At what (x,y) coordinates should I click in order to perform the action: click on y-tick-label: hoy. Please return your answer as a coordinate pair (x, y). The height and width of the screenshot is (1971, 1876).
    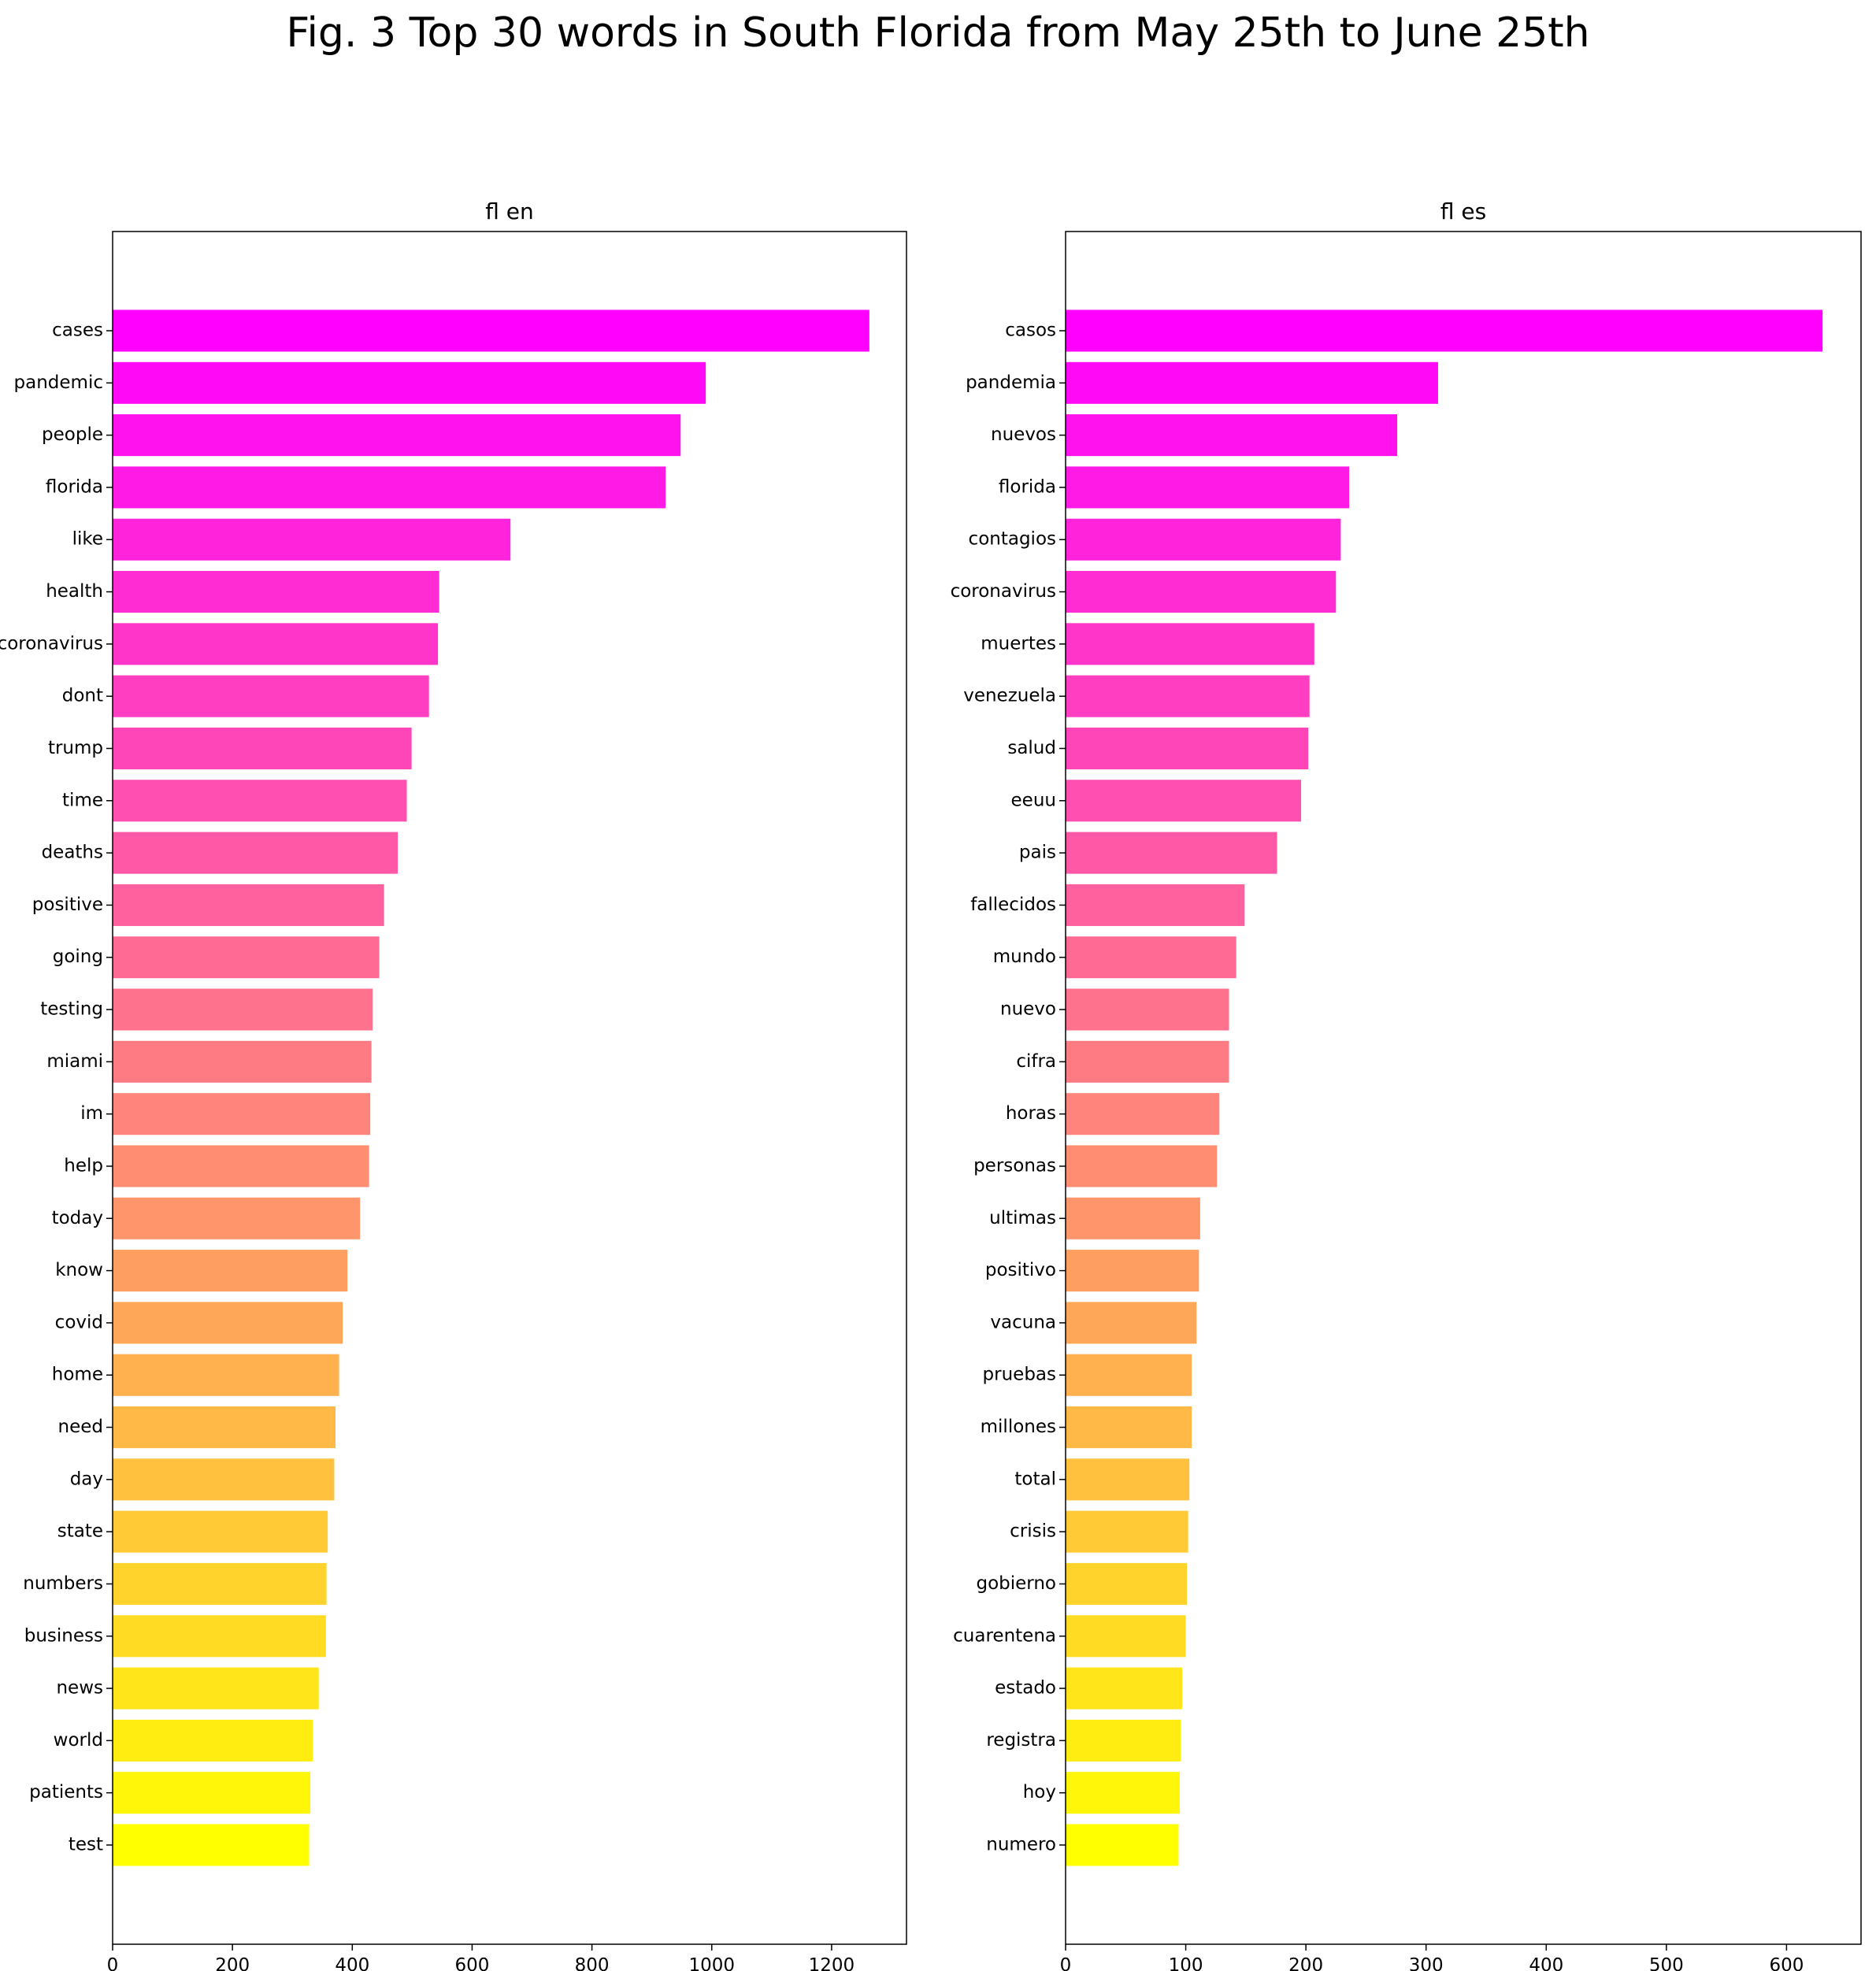
    Looking at the image, I should click on (1039, 1792).